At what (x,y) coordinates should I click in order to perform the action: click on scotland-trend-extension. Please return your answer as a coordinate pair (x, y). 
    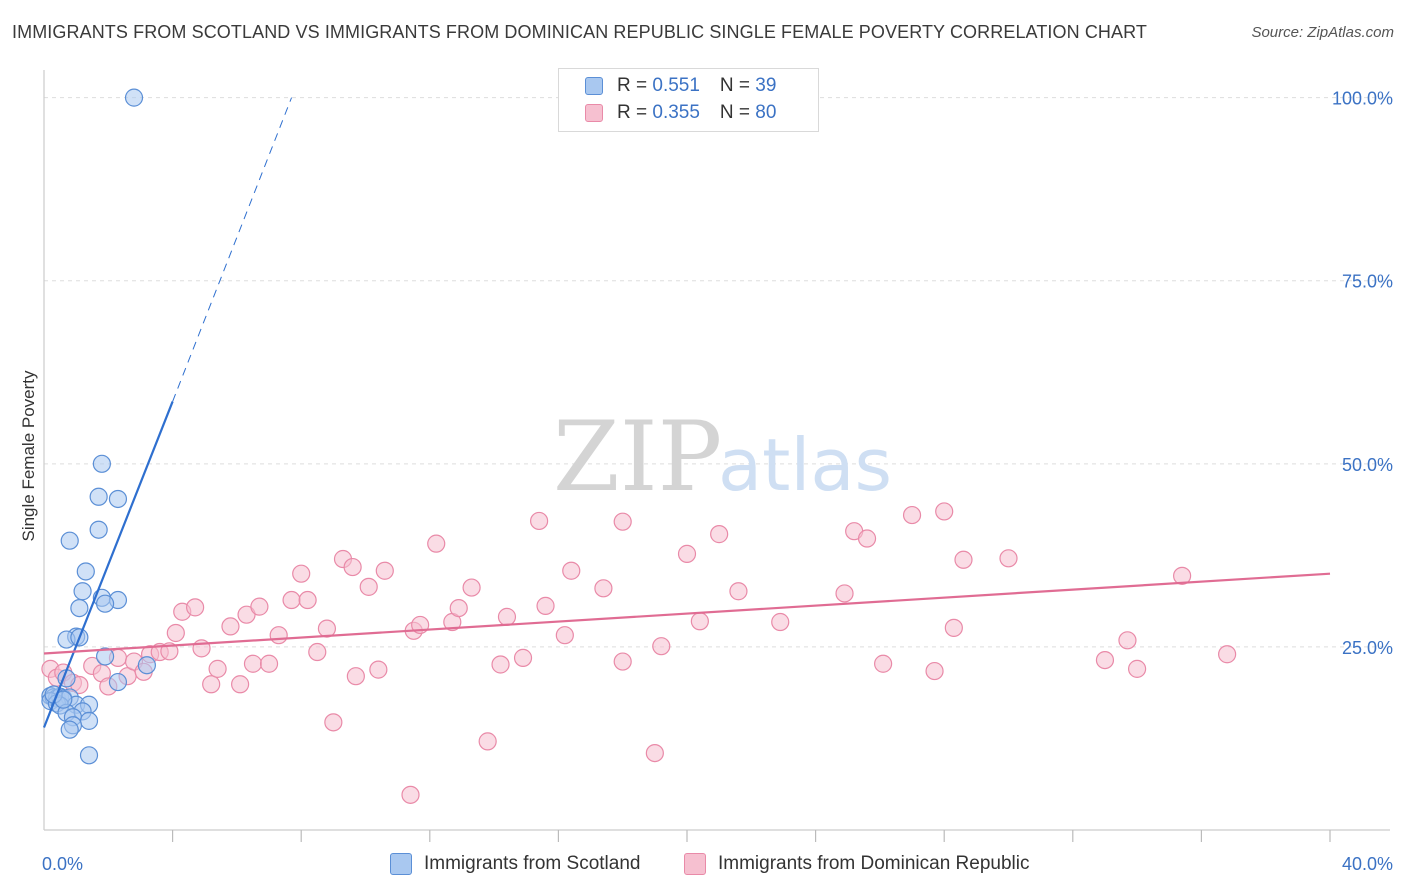
    Looking at the image, I should click on (232, 249).